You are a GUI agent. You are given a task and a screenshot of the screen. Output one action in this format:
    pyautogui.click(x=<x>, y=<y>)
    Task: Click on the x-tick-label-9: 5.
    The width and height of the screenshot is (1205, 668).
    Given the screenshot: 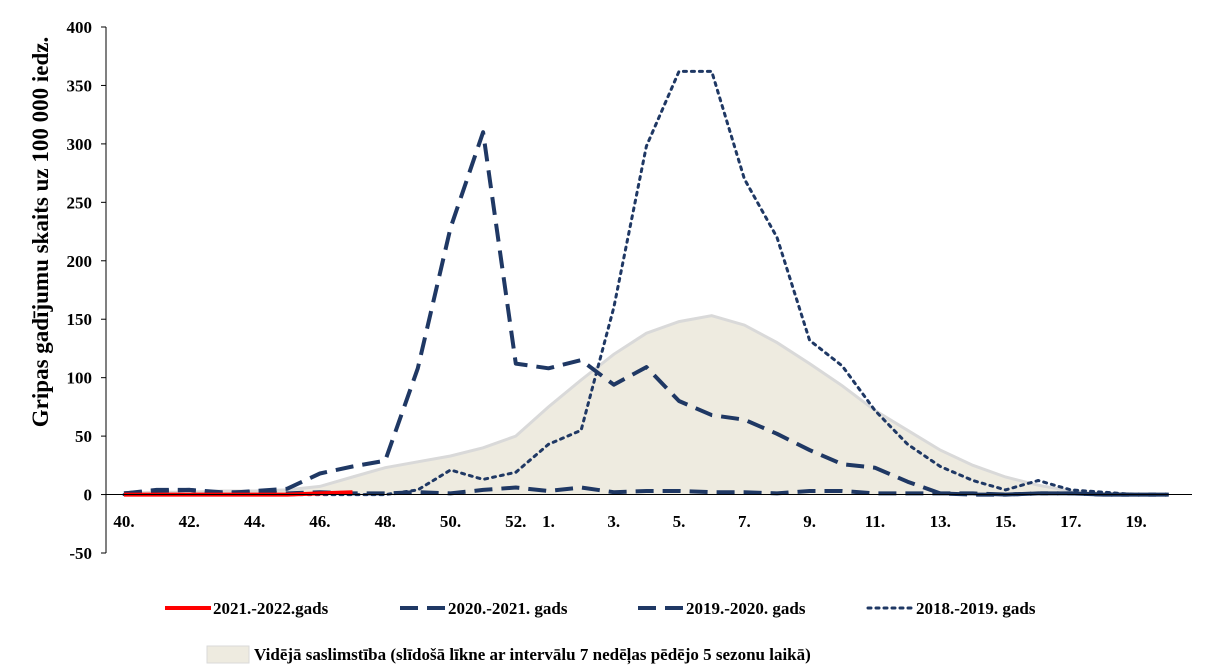 What is the action you would take?
    pyautogui.click(x=679, y=521)
    